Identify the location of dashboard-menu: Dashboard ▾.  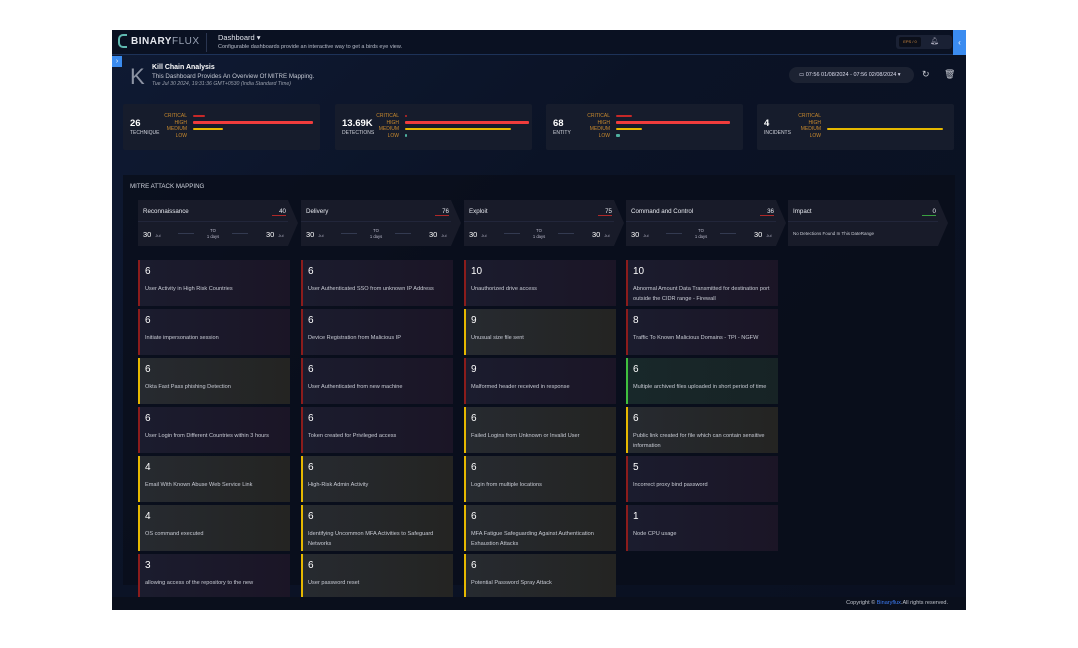
(239, 37).